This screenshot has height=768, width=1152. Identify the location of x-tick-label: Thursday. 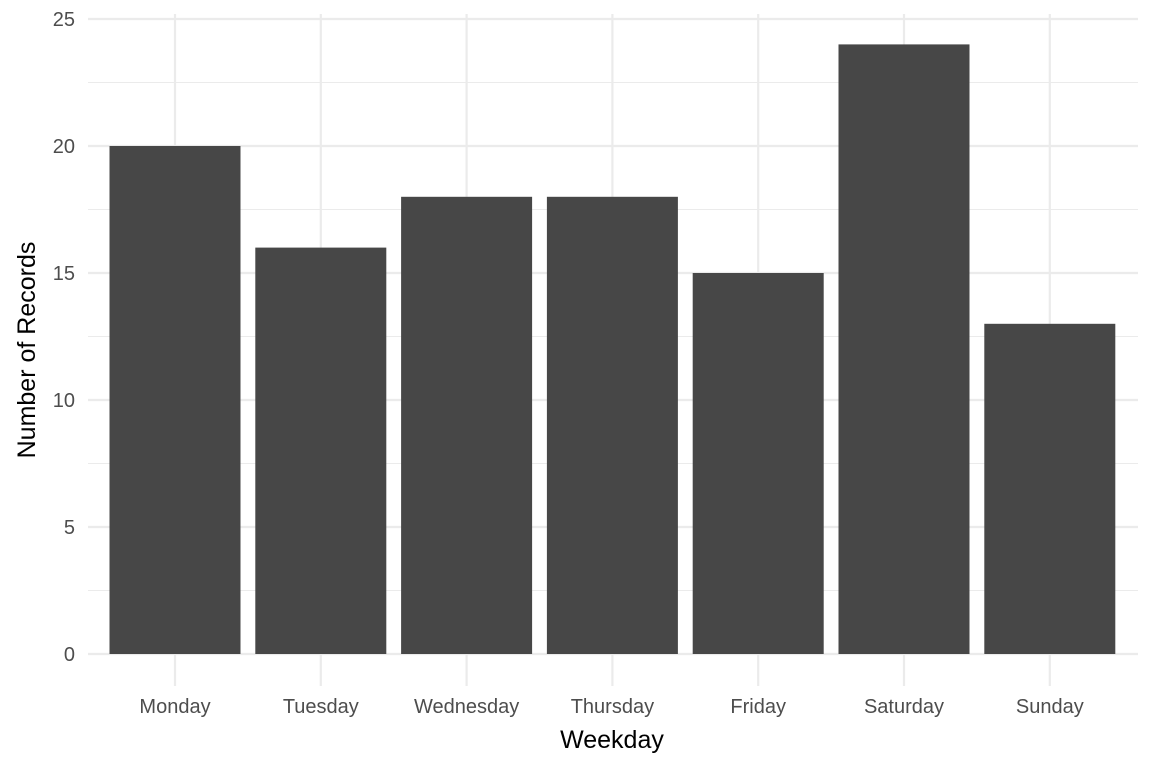
(612, 707).